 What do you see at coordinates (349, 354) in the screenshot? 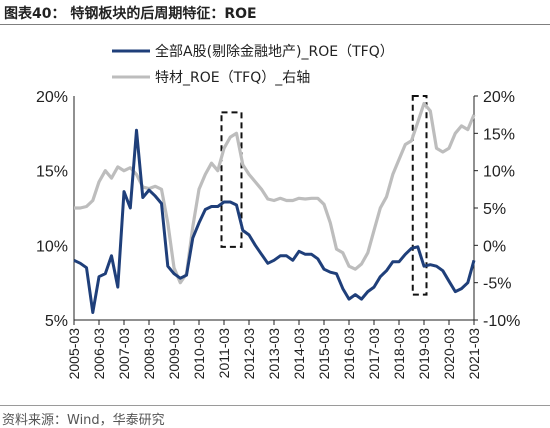
I see `x-tick-label: 2016-03` at bounding box center [349, 354].